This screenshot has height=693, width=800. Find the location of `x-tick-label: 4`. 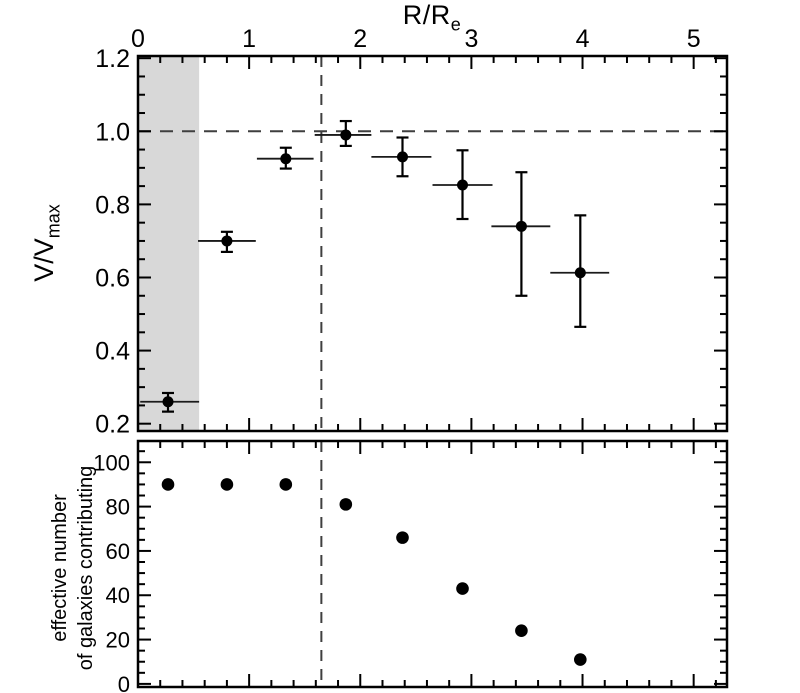

x-tick-label: 4 is located at coordinates (583, 39).